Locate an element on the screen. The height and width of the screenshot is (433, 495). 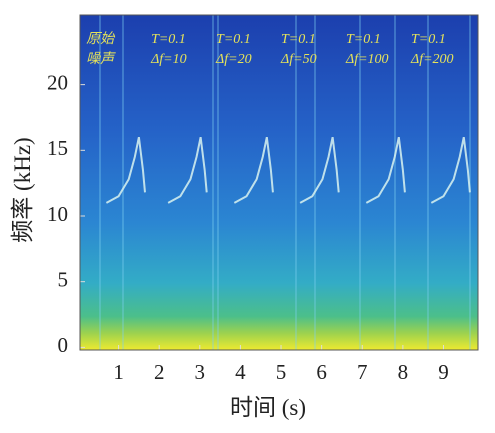
y-tick-label: 20 is located at coordinates (57, 82).